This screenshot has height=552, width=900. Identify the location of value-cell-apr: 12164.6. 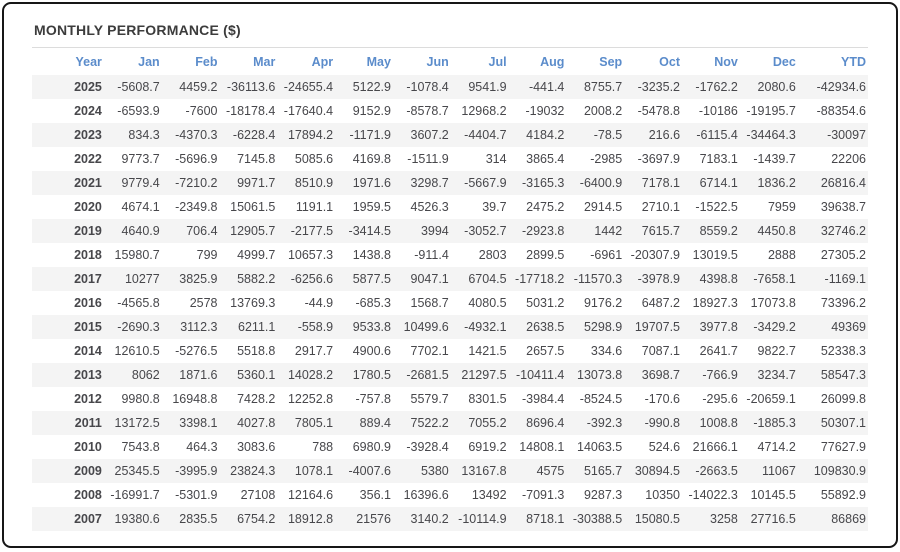
(310, 495).